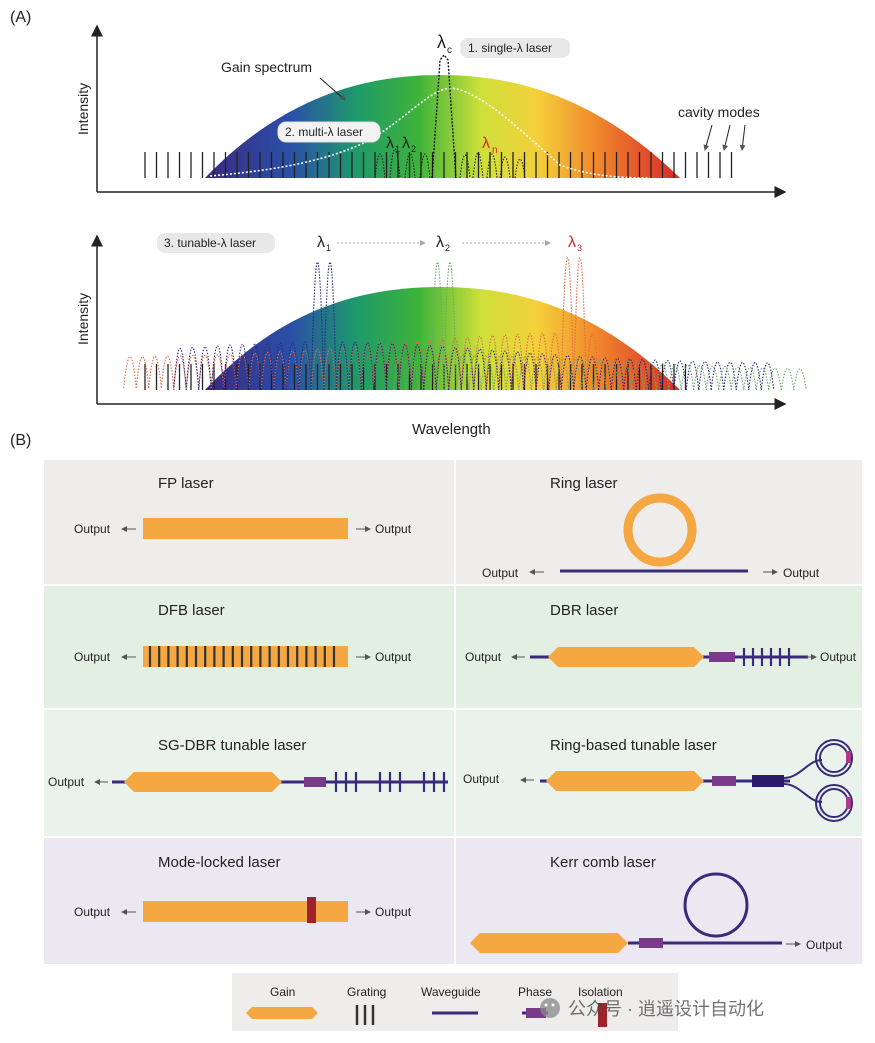  What do you see at coordinates (328, 248) in the screenshot?
I see `lambda-1-bottom-sub: 1` at bounding box center [328, 248].